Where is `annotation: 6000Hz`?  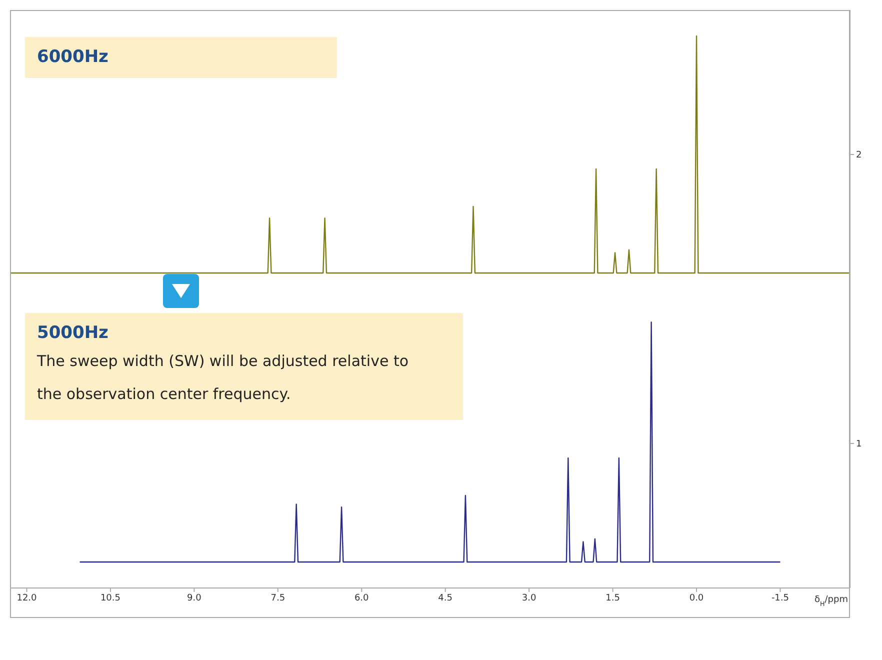
annotation: 6000Hz is located at coordinates (73, 57).